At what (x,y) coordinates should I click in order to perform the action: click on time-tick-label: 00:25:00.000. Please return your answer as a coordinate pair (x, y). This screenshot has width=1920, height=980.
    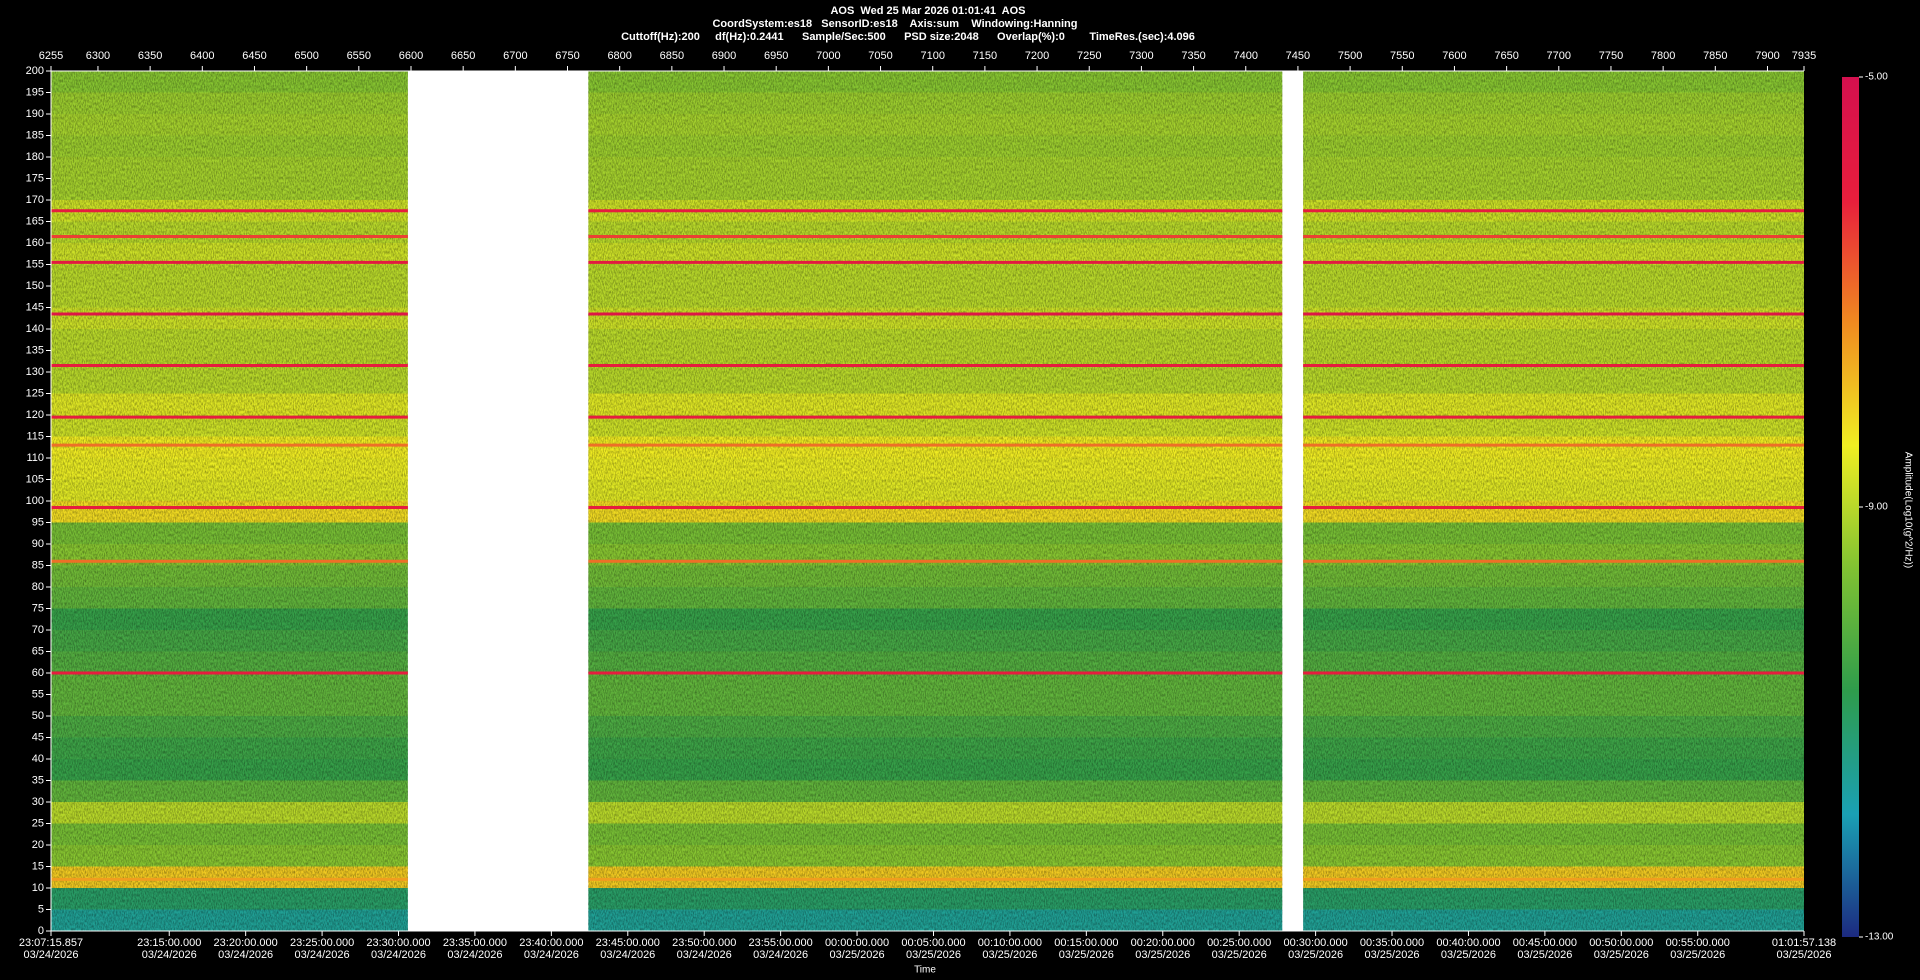
    Looking at the image, I should click on (1239, 943).